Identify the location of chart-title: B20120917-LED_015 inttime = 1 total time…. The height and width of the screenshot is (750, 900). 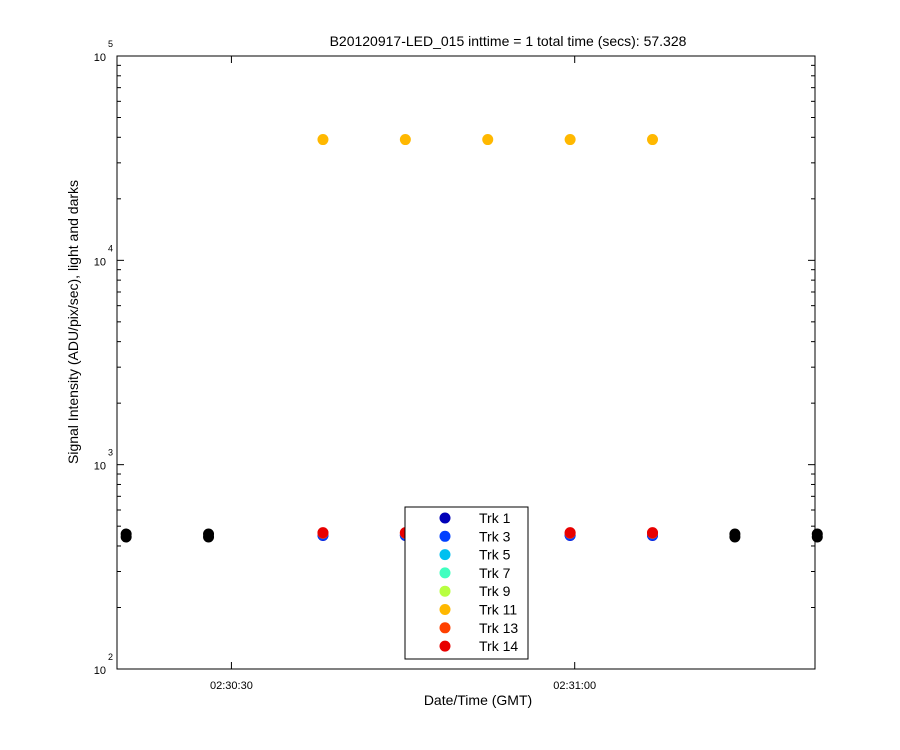
(508, 41).